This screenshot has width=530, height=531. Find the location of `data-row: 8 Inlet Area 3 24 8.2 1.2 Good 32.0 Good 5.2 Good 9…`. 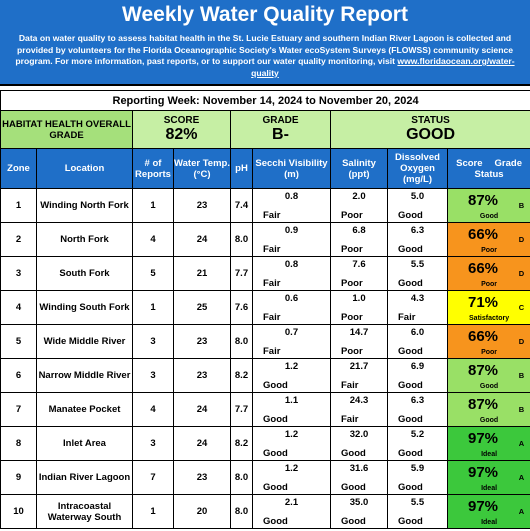

data-row: 8 Inlet Area 3 24 8.2 1.2 Good 32.0 Good 5.2 Good 9… is located at coordinates (265, 443).